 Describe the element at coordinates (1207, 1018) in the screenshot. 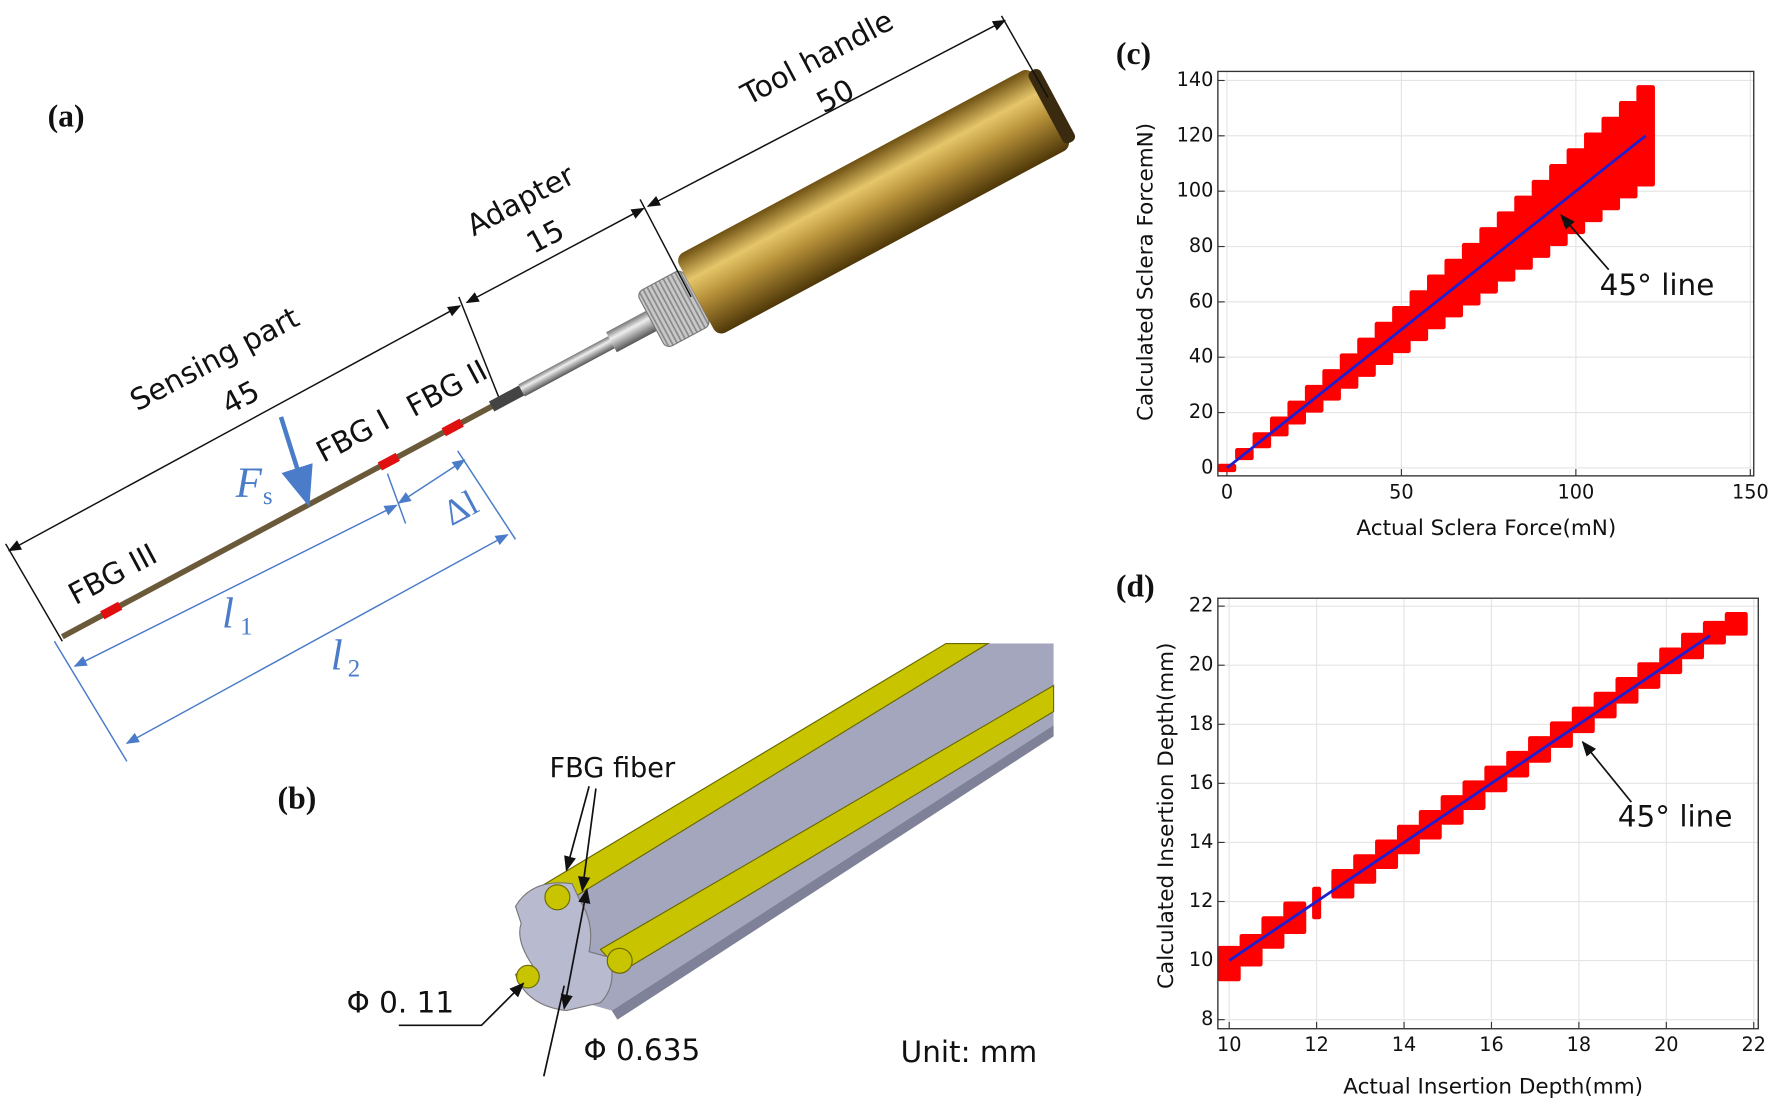

I see `y-tick-label: 8` at that location.